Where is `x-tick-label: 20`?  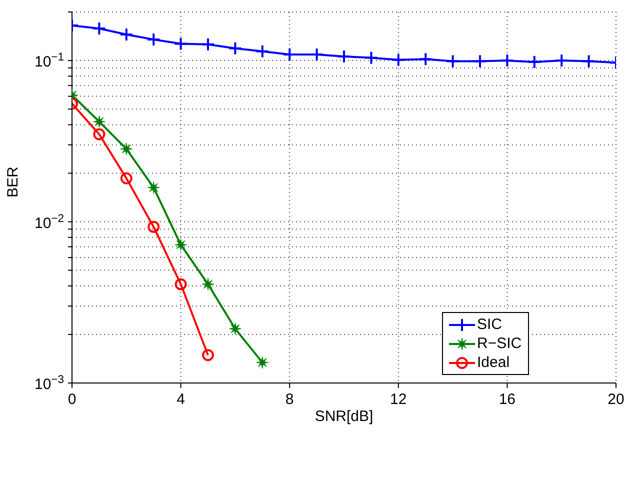 x-tick-label: 20 is located at coordinates (616, 399).